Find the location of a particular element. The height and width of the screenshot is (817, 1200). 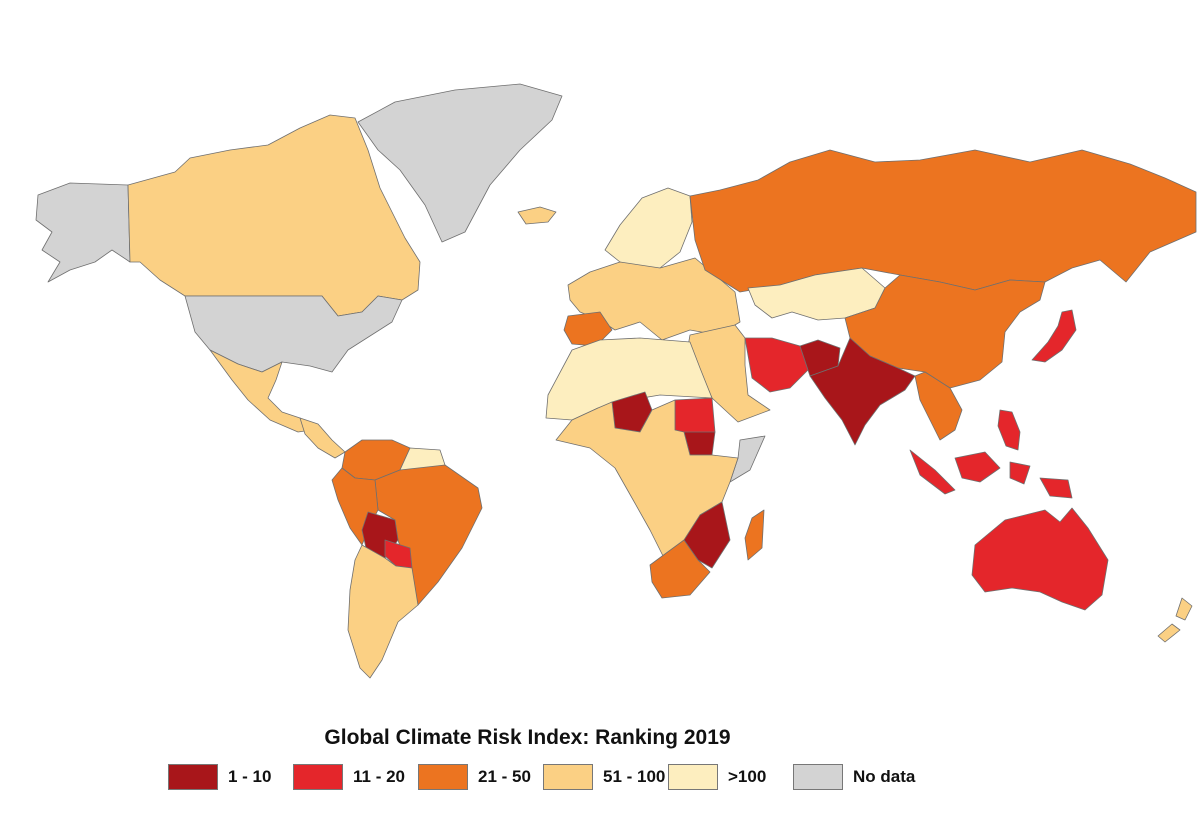

region-mexico is located at coordinates (261, 391).